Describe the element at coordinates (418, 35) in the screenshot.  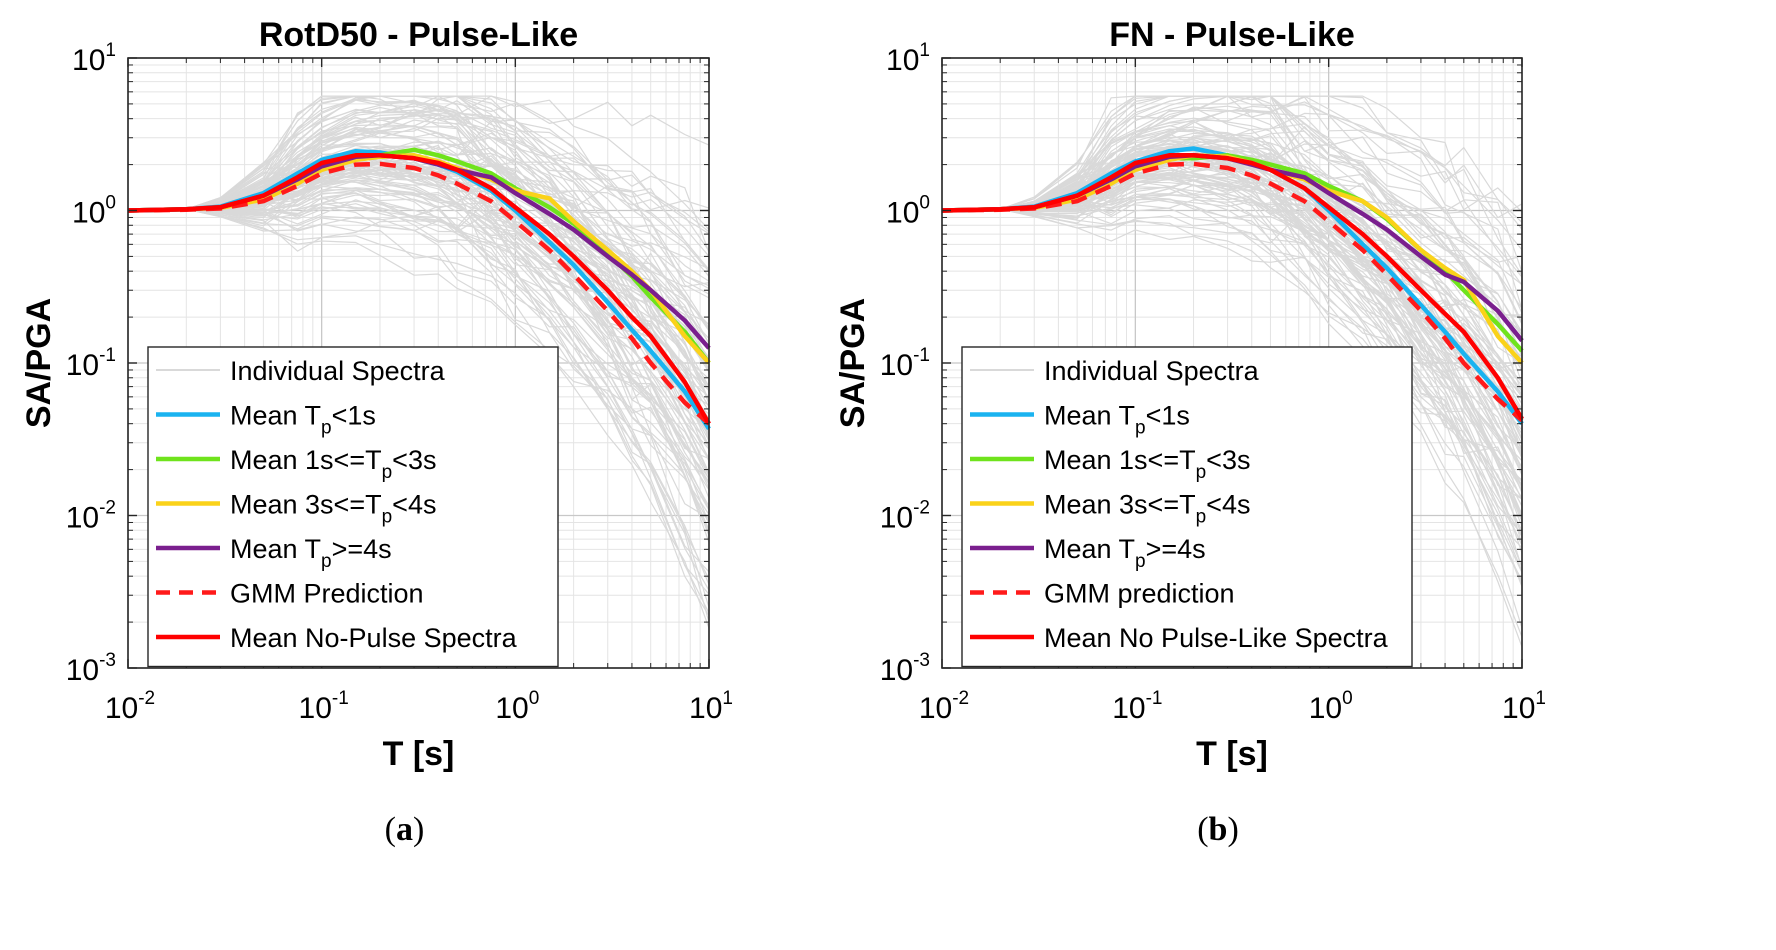
I see `chart-title: RotD50 - Pulse-Like` at that location.